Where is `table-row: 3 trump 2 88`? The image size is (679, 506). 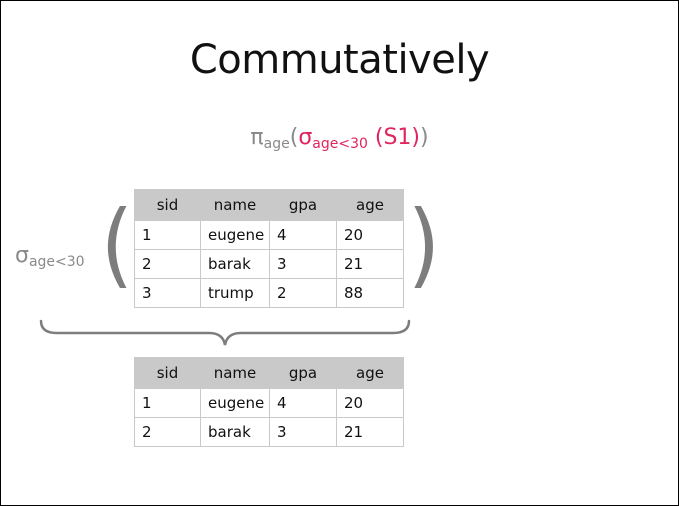
table-row: 3 trump 2 88 is located at coordinates (269, 293).